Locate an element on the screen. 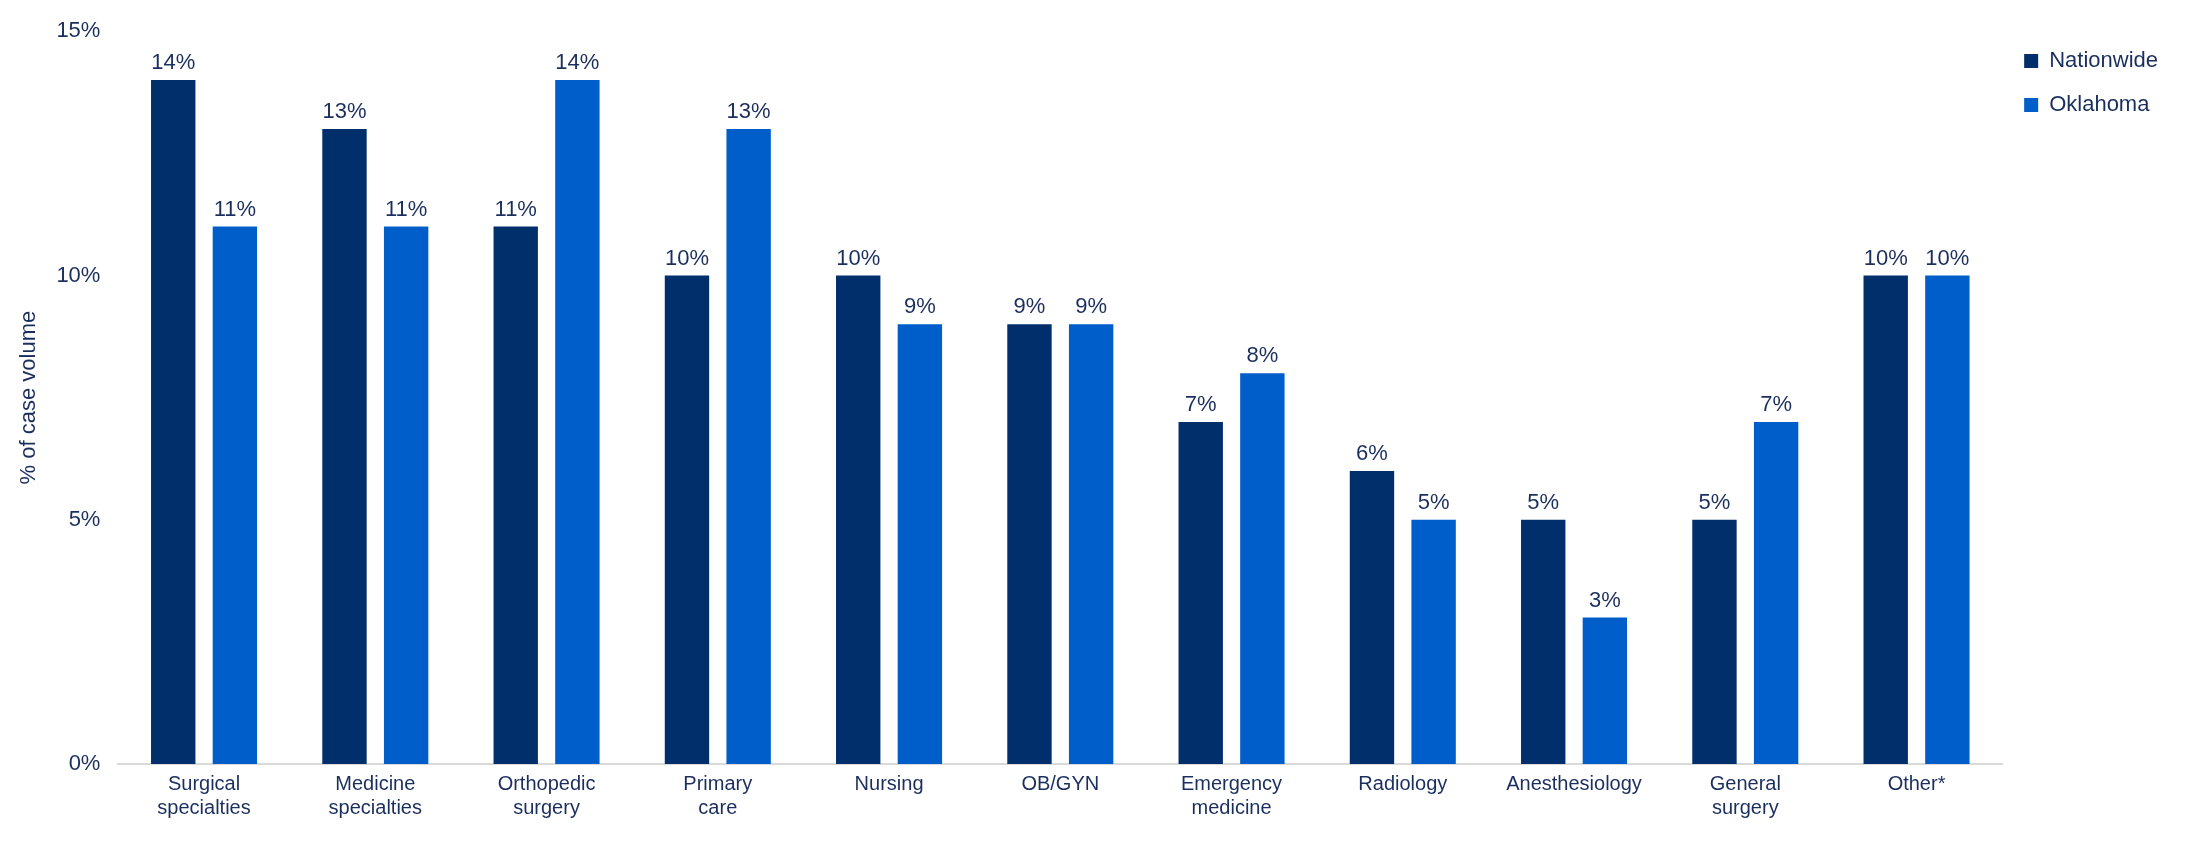 The image size is (2200, 842). x-tick-label: Orthopedic surgery is located at coordinates (546, 794).